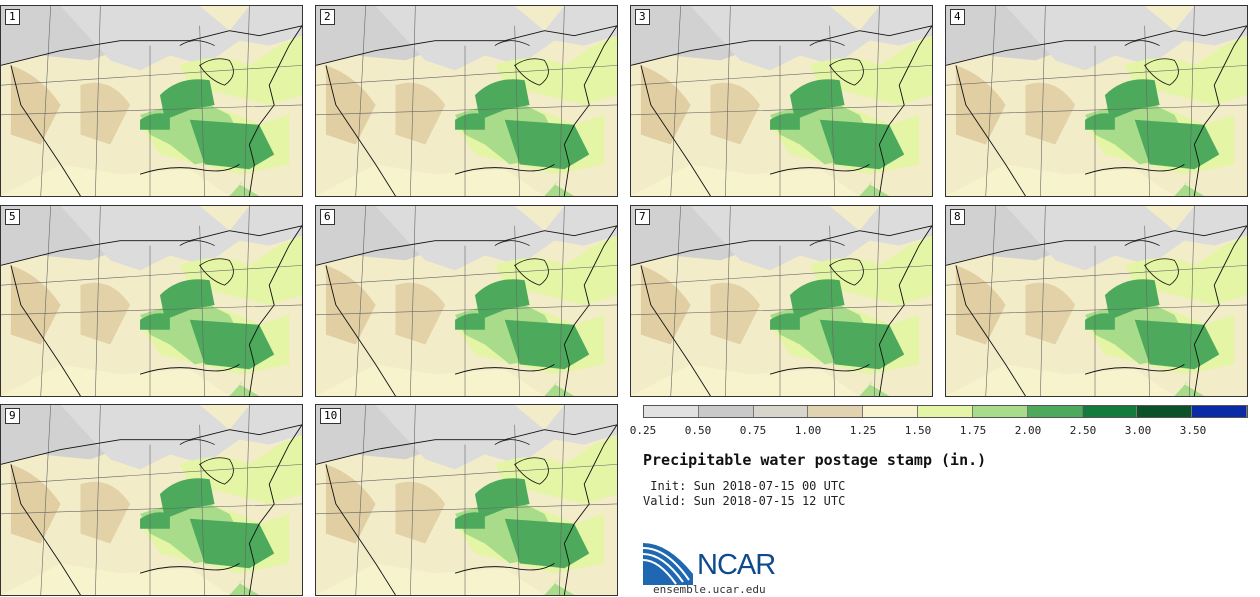 This screenshot has height=597, width=1260. I want to click on postage-stamp-map: 7, so click(781, 301).